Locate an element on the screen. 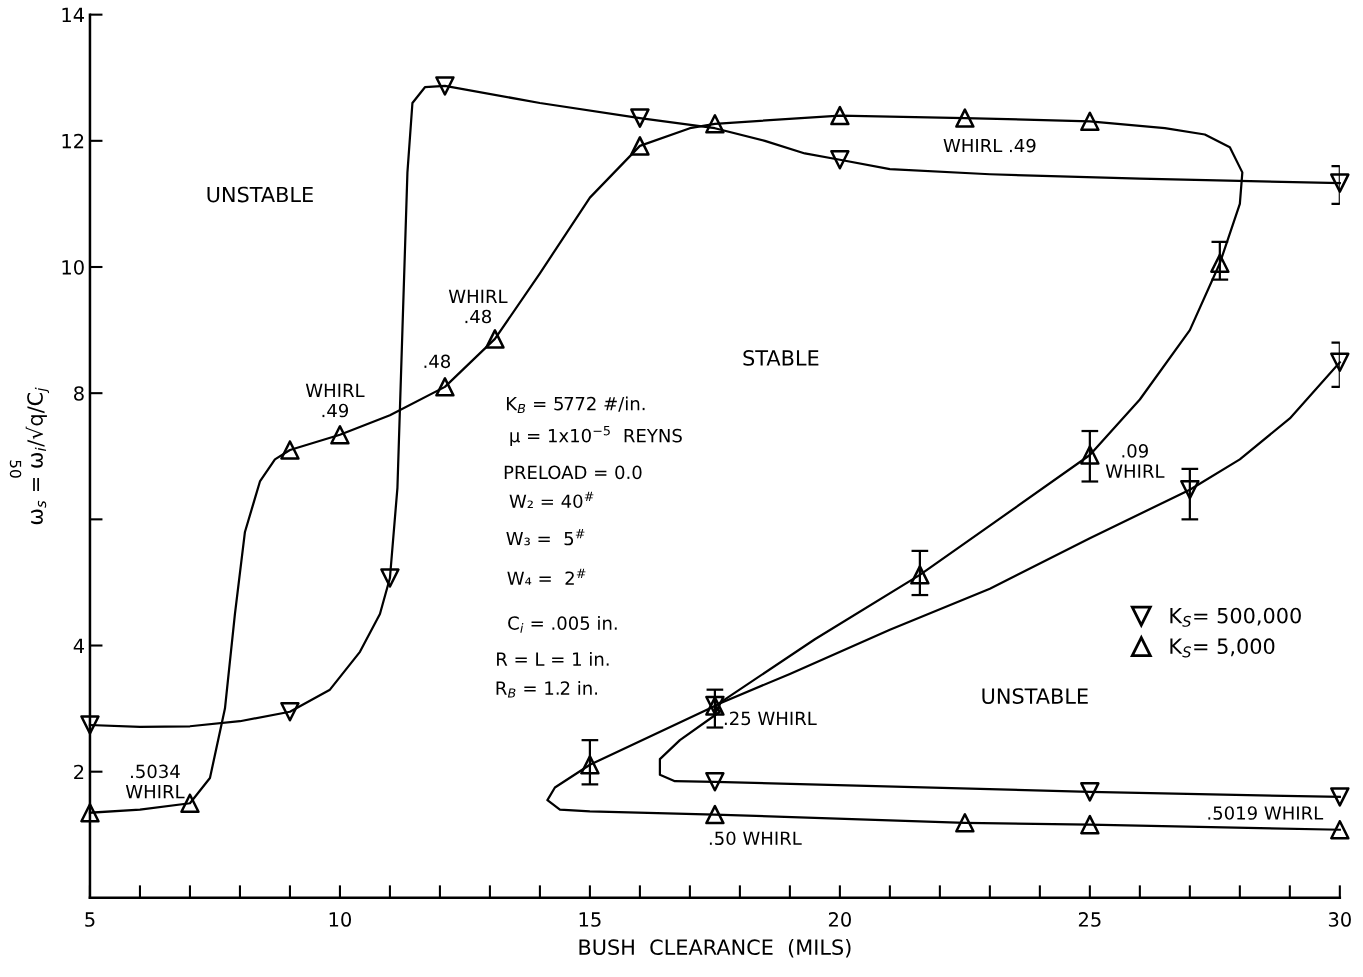  y-tick-label: 4 is located at coordinates (79, 645).